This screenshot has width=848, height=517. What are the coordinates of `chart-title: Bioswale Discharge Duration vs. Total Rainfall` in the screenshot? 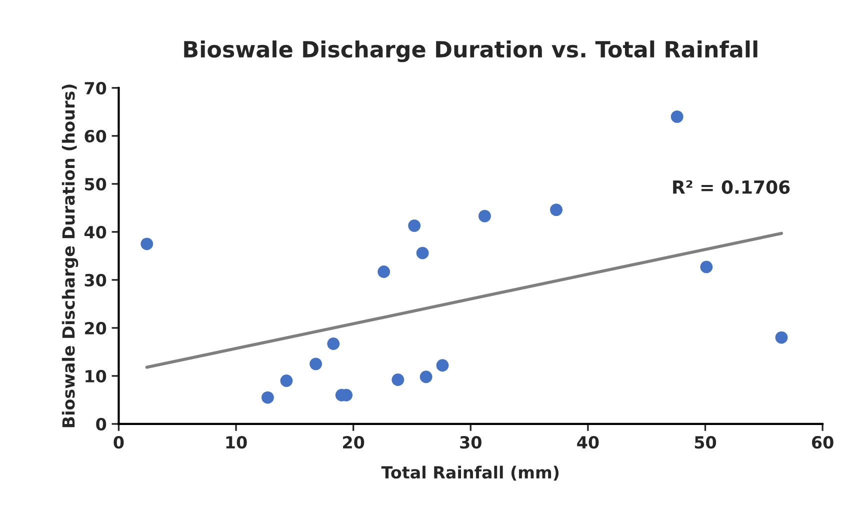 It's located at (471, 51).